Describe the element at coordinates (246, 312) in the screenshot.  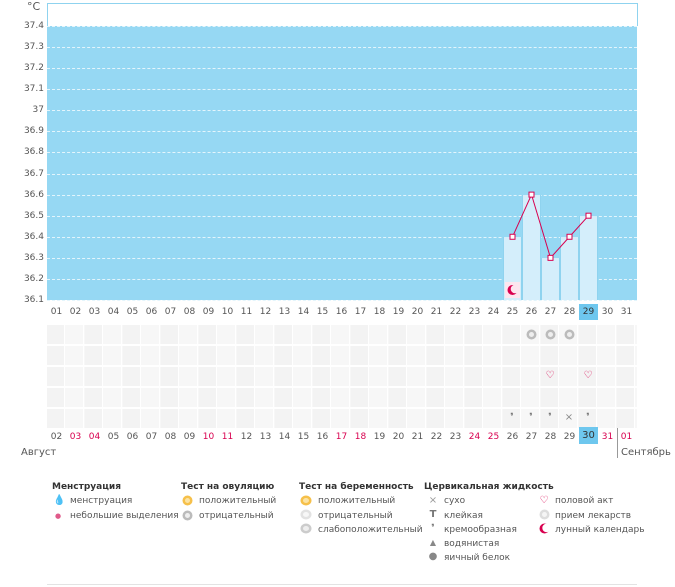
I see `day-cell-top: 11` at that location.